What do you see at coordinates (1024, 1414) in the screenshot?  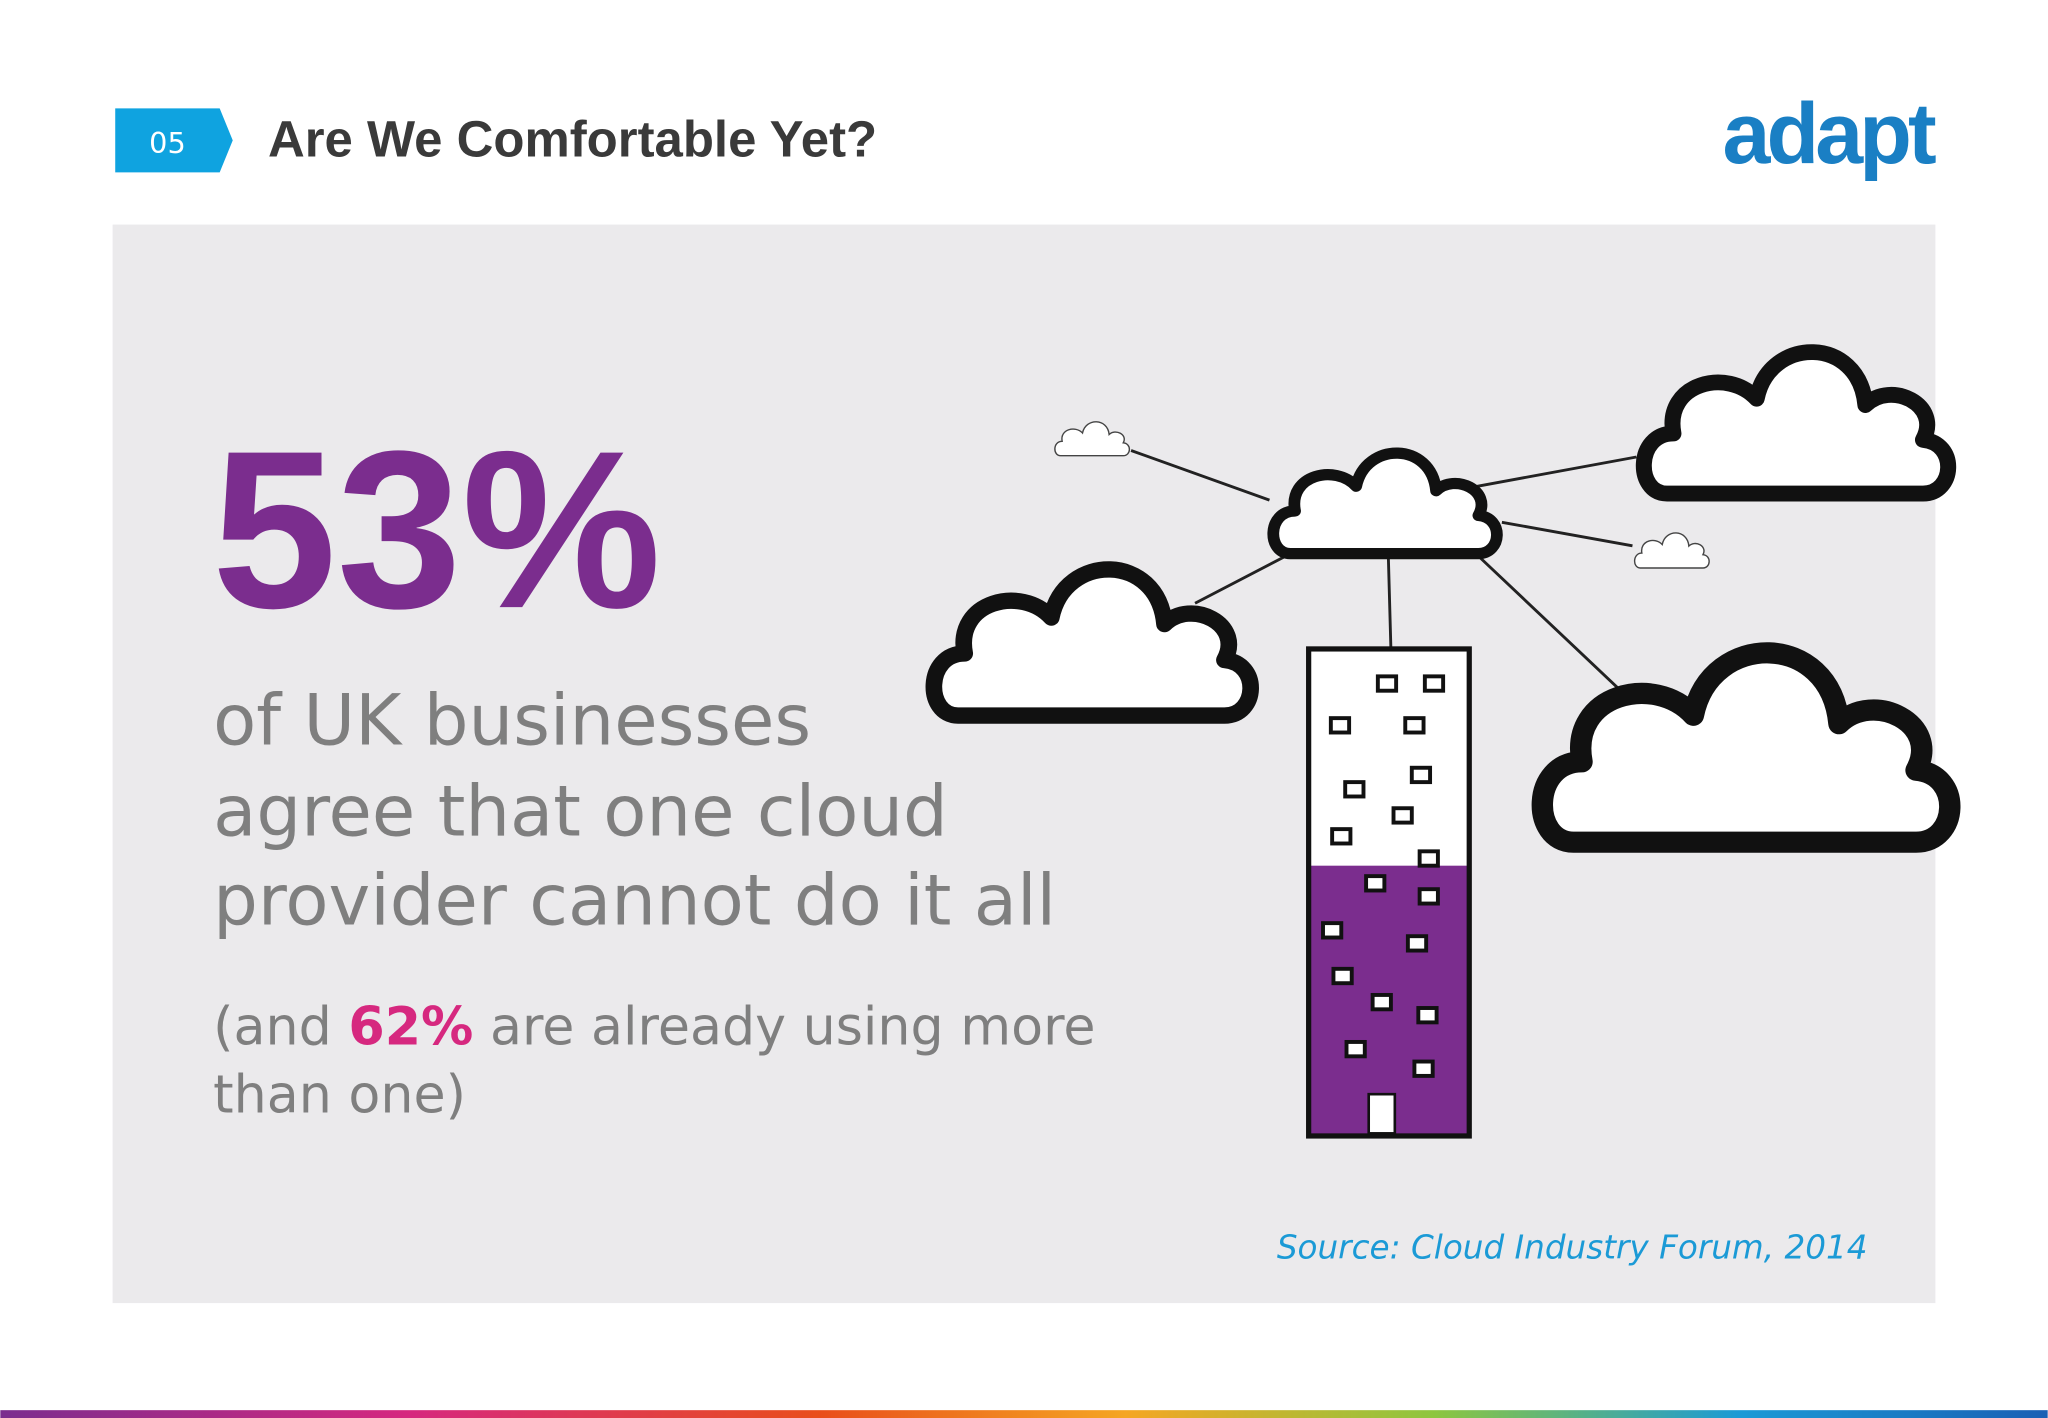 I see `footer-bar` at bounding box center [1024, 1414].